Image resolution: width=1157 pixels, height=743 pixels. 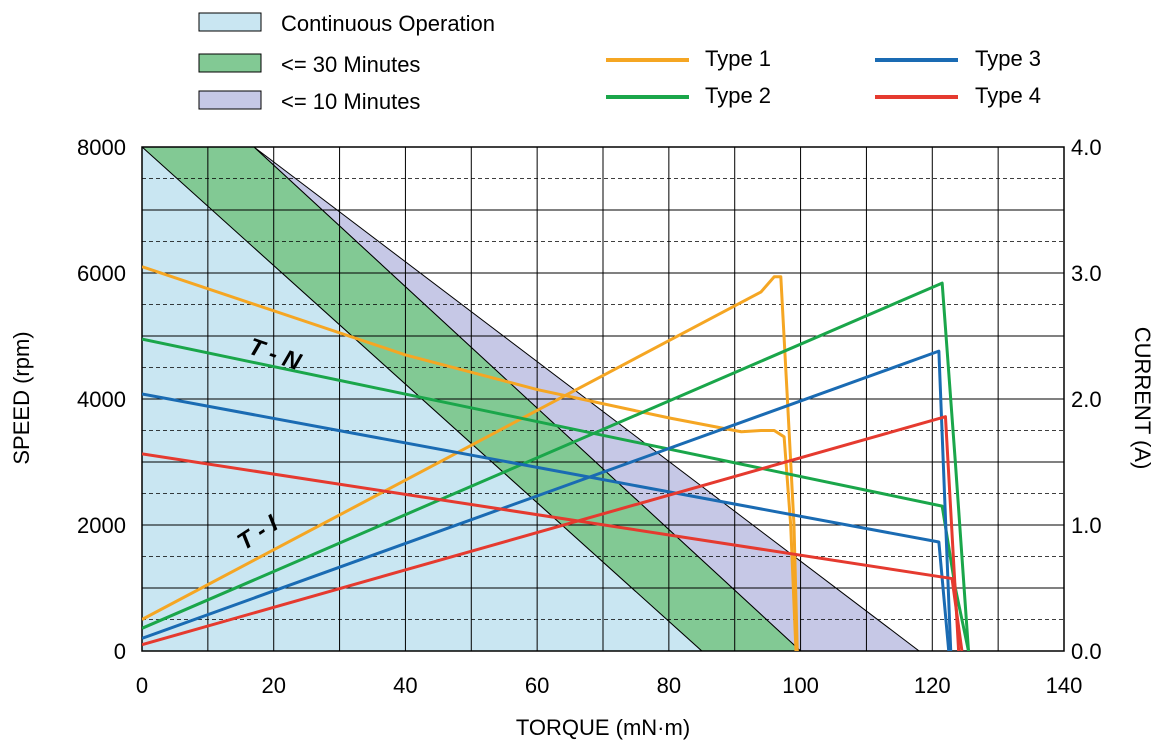 What do you see at coordinates (603, 727) in the screenshot?
I see `x-axis-title: TORQUE (mN·m)` at bounding box center [603, 727].